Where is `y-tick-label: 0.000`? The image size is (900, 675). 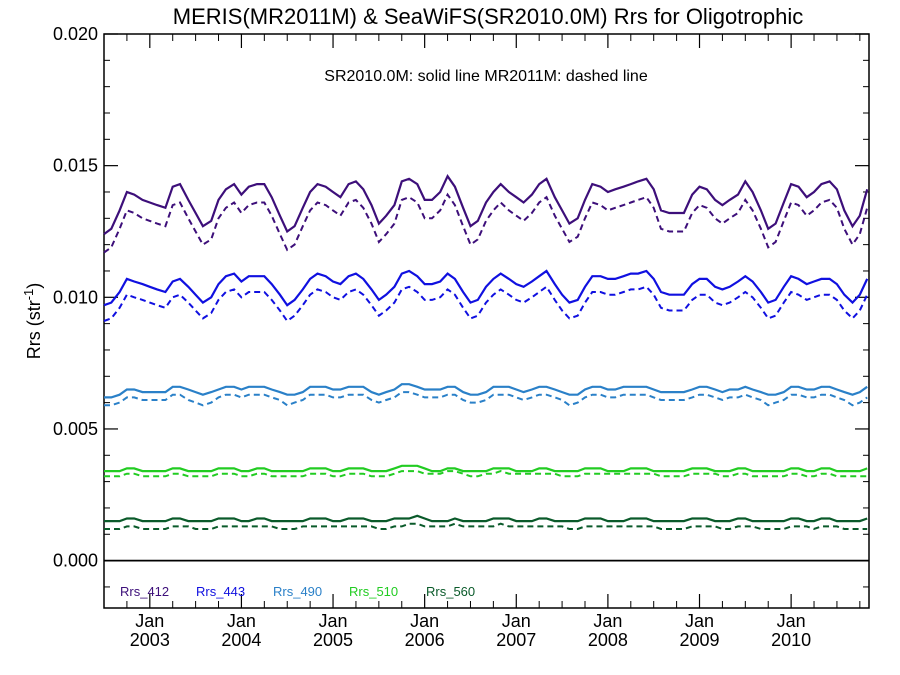
y-tick-label: 0.000 is located at coordinates (75, 561).